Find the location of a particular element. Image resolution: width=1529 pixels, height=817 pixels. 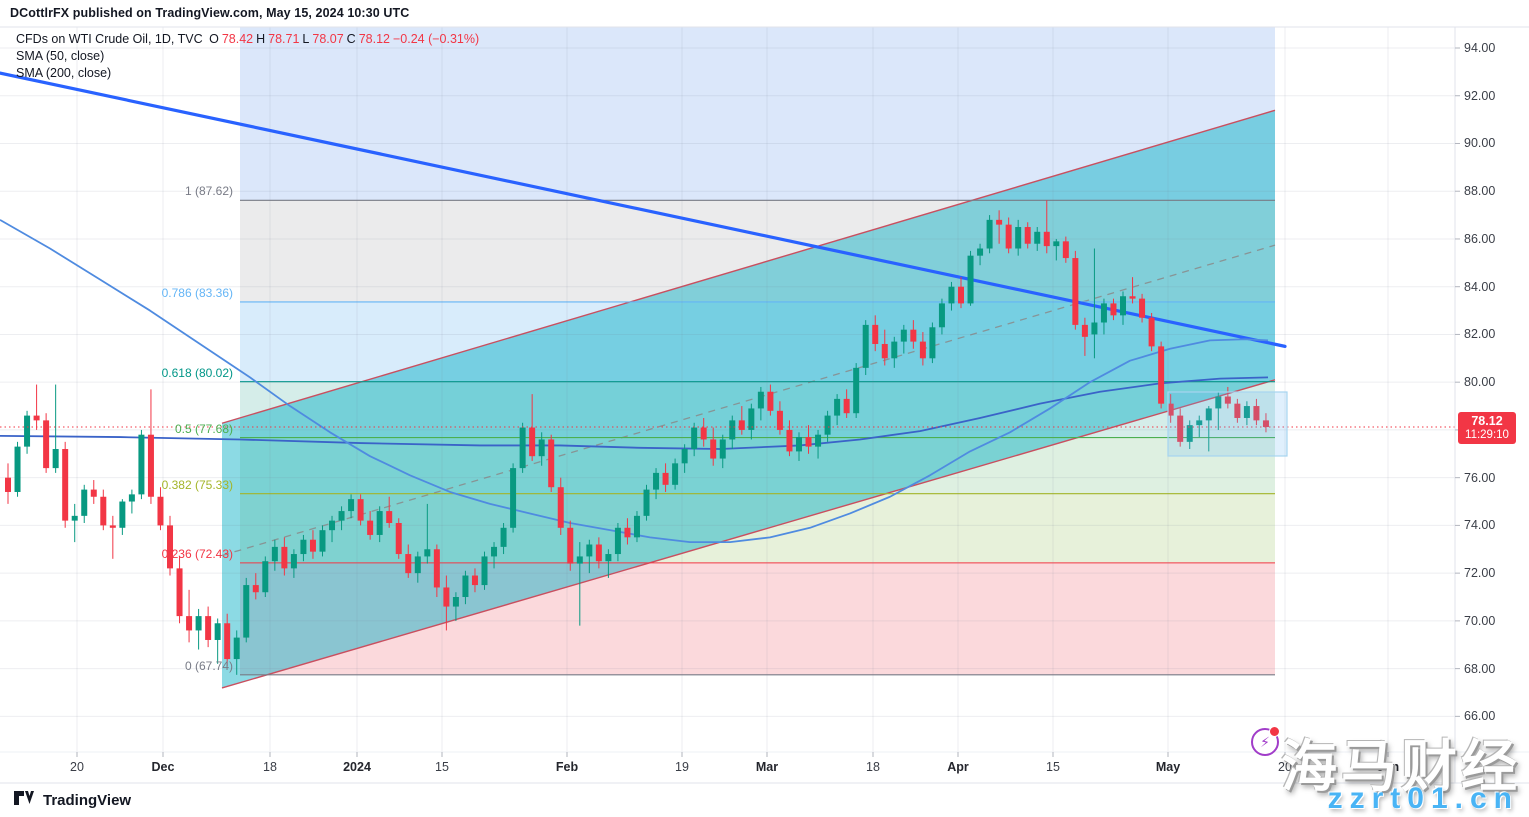

symbol-title: CFDs on WTI Crude Oil, 1D, TVC is located at coordinates (109, 39).